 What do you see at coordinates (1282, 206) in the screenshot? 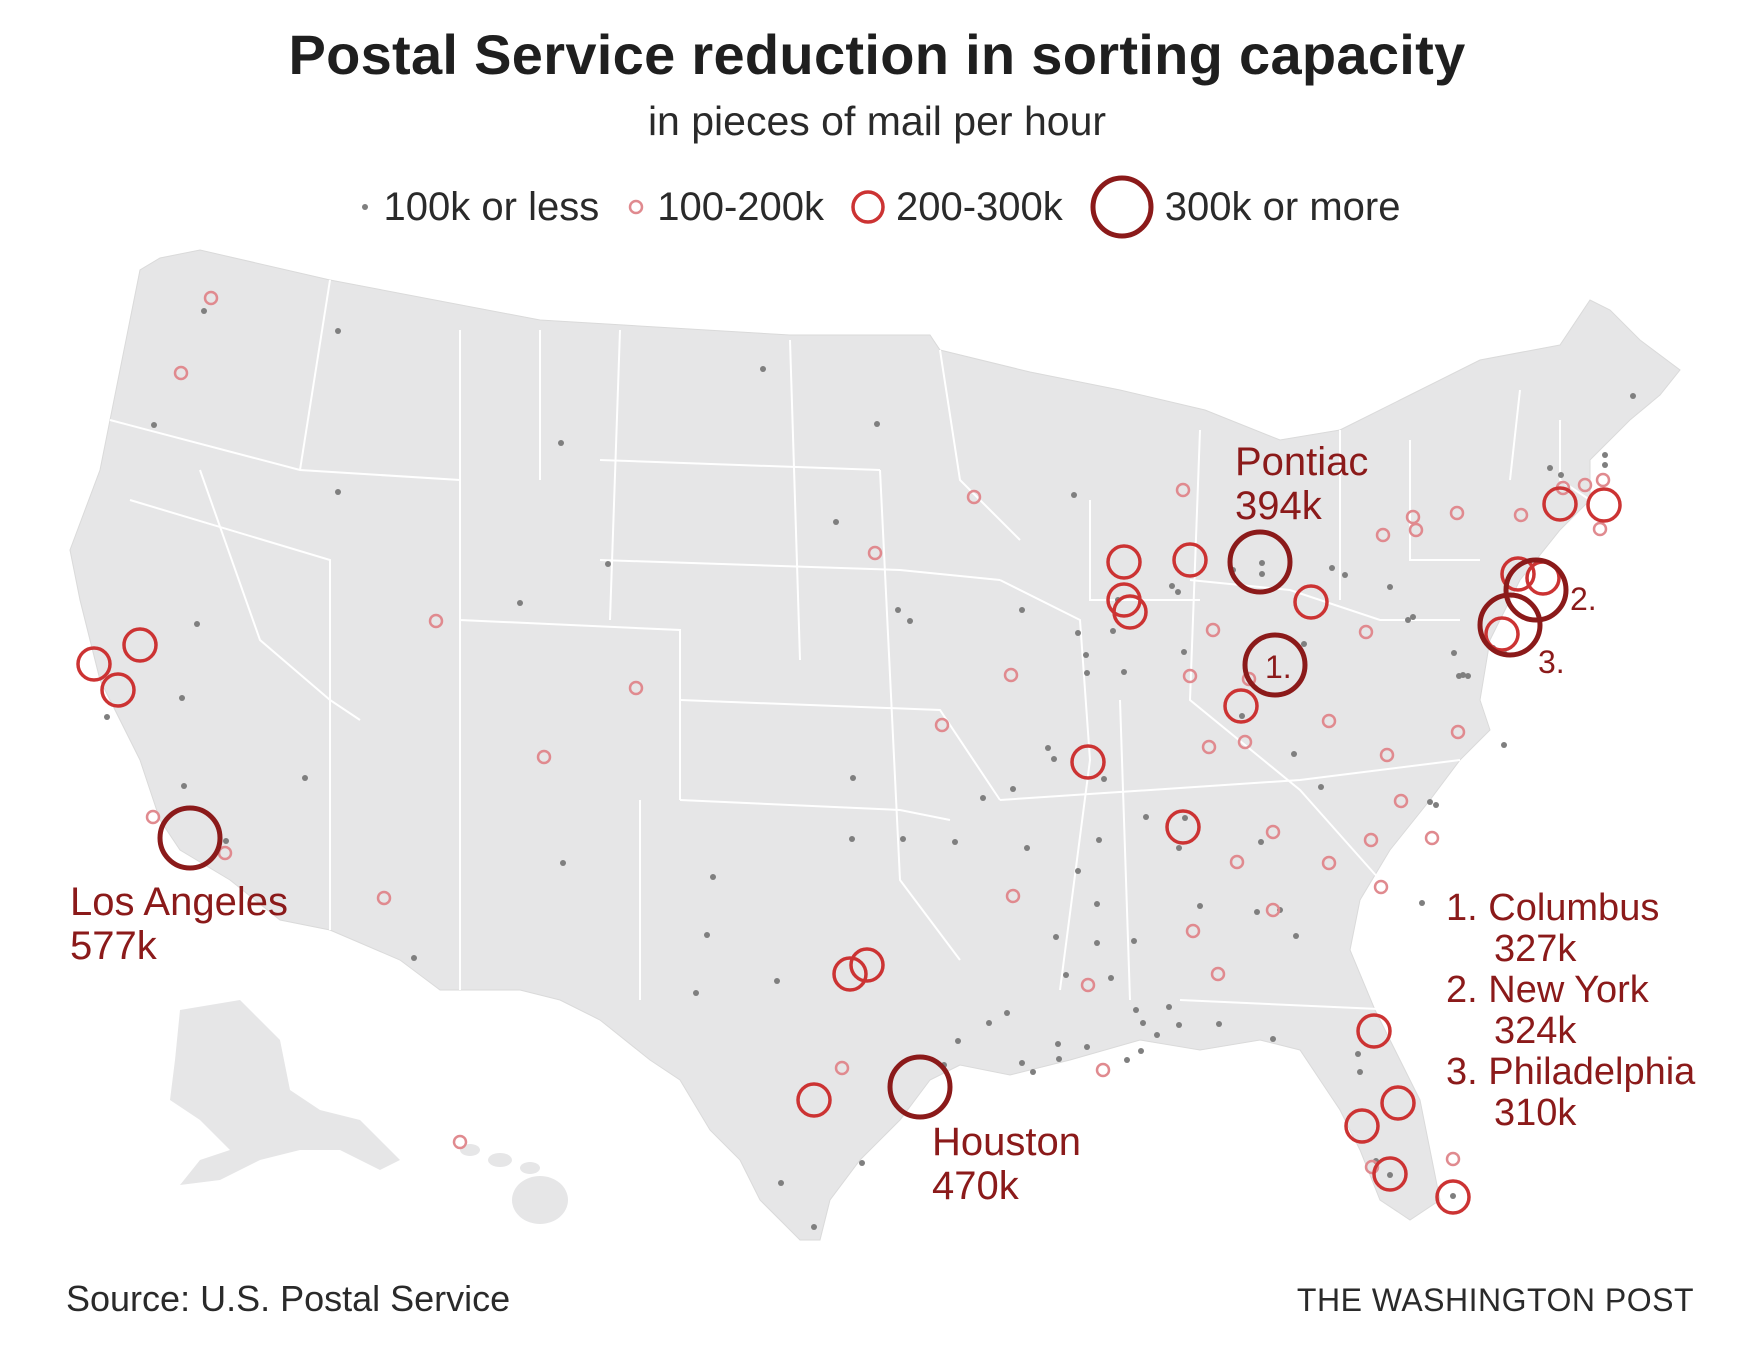
I see `legend-label: 300k or more` at bounding box center [1282, 206].